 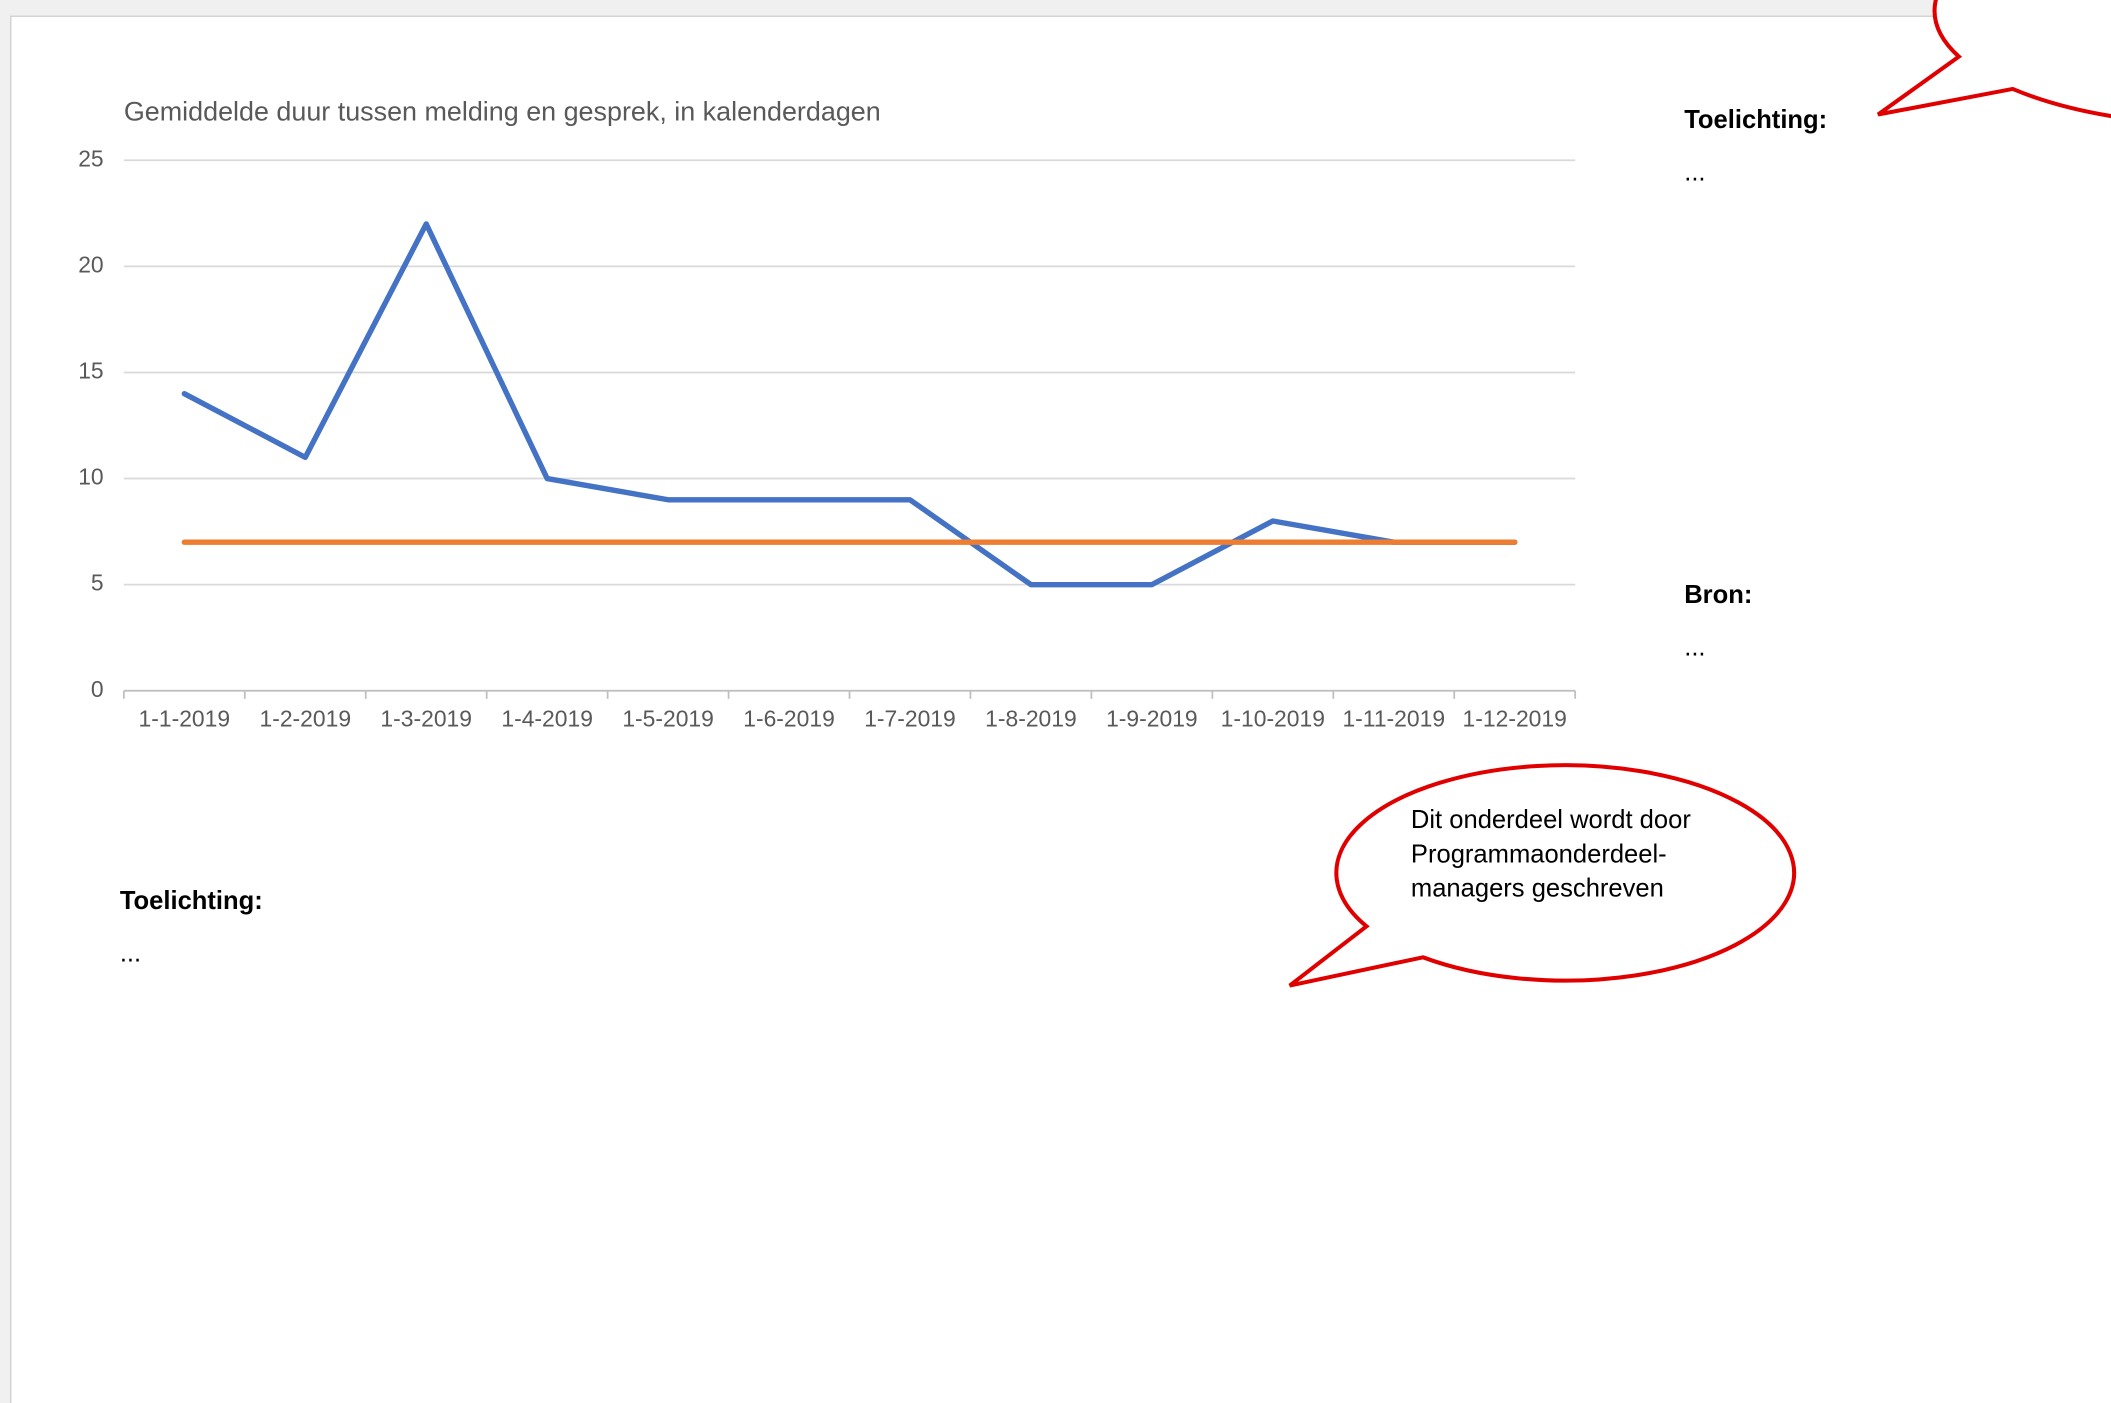 What do you see at coordinates (426, 718) in the screenshot?
I see `x-tick-label: 1-3-2019` at bounding box center [426, 718].